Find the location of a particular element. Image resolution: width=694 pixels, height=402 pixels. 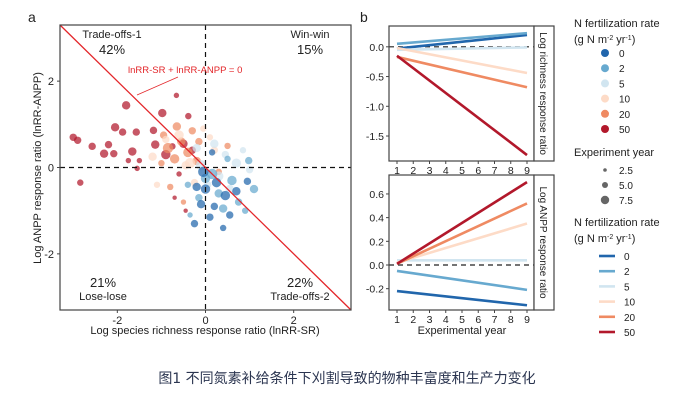

size-legend-title: Experiment year is located at coordinates (614, 153).